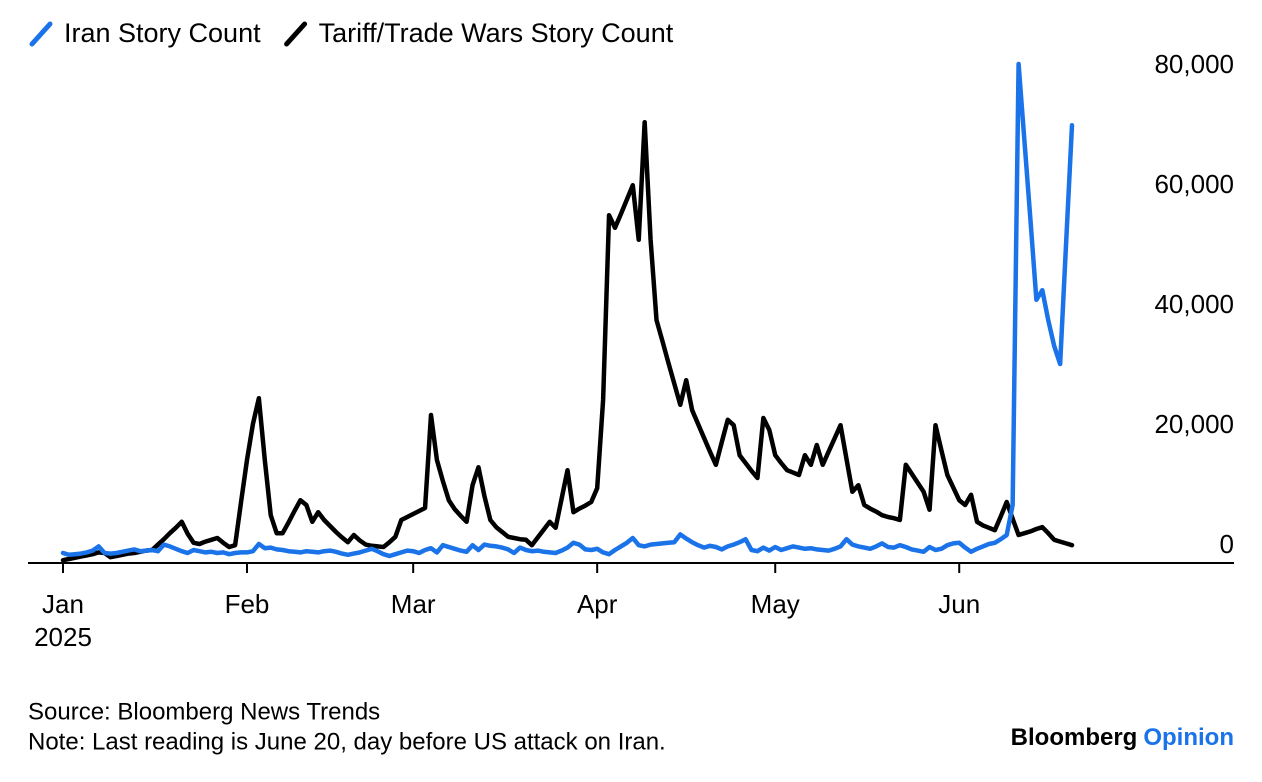 This screenshot has height=782, width=1262. What do you see at coordinates (1194, 304) in the screenshot?
I see `y-tick-label: 40,000` at bounding box center [1194, 304].